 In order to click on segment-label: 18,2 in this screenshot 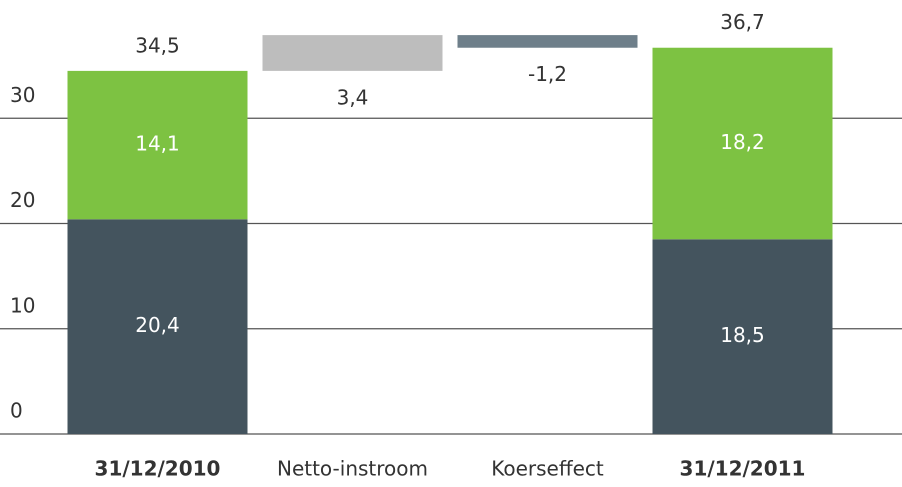, I will do `click(742, 142)`.